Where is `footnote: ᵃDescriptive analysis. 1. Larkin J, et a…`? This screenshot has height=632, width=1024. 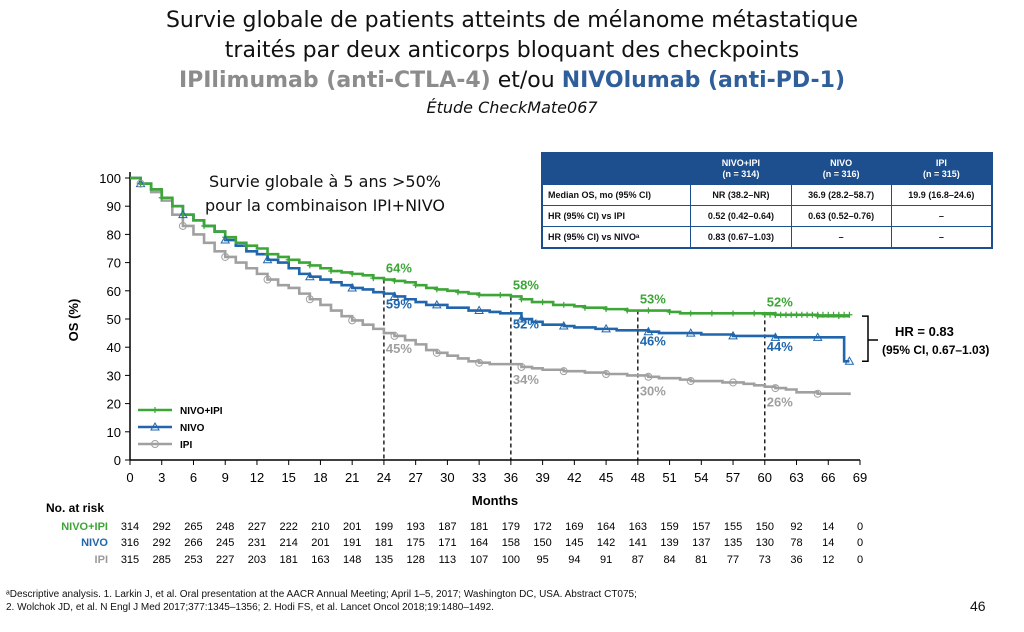
footnote: ᵃDescriptive analysis. 1. Larkin J, et a… is located at coordinates (321, 601).